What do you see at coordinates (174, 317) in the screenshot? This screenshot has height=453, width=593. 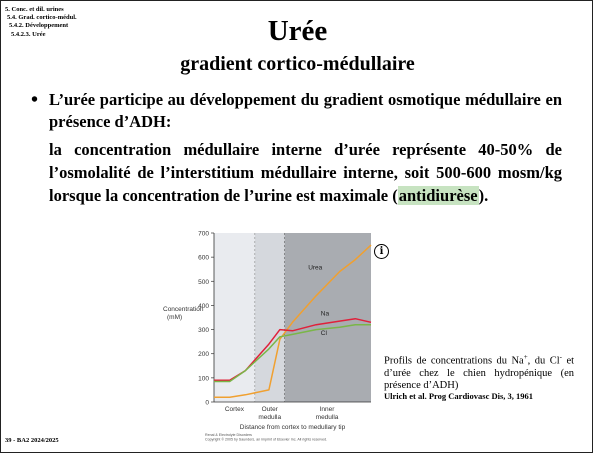 I see `y-axis-unit: (mM)` at bounding box center [174, 317].